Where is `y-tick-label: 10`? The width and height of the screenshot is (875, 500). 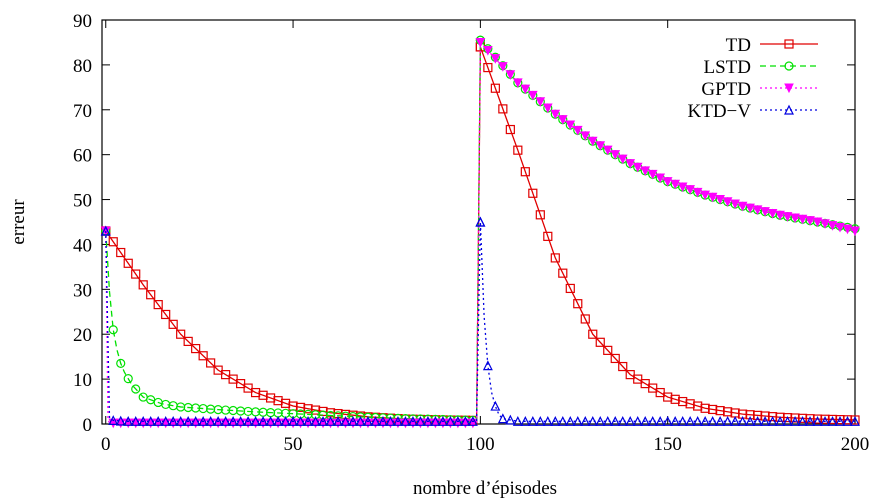
y-tick-label: 10 is located at coordinates (82, 380).